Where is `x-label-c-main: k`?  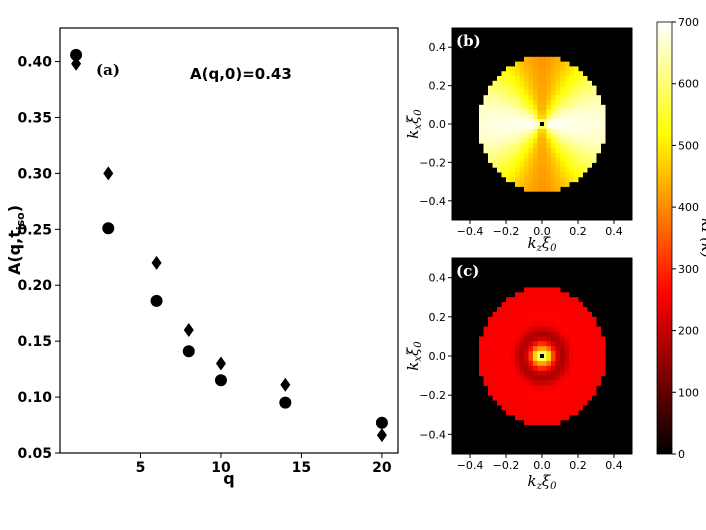 x-label-c-main: k is located at coordinates (531, 481).